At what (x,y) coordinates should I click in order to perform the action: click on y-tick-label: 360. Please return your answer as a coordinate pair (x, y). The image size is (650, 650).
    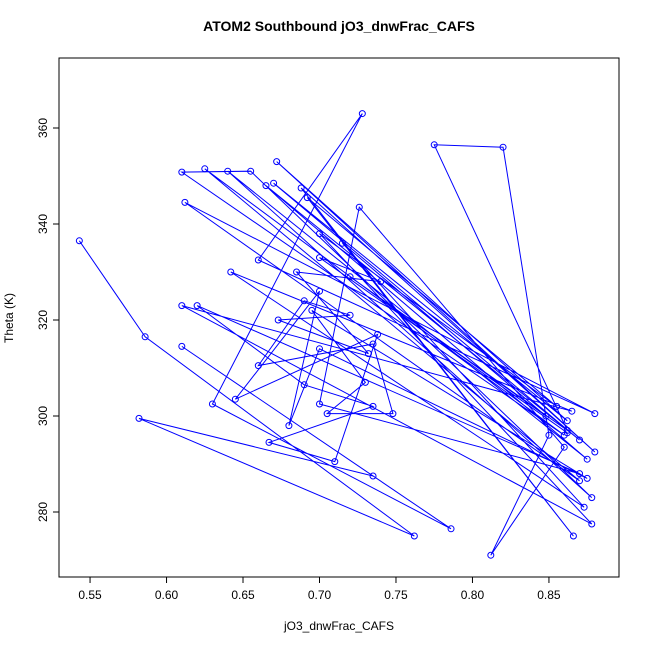
    Looking at the image, I should click on (43, 128).